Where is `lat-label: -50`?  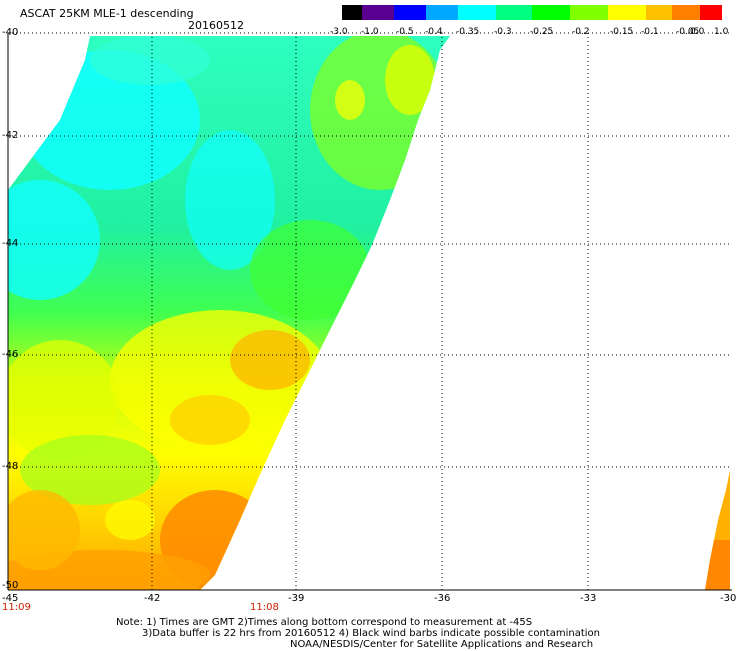
lat-label: -50 is located at coordinates (10, 585).